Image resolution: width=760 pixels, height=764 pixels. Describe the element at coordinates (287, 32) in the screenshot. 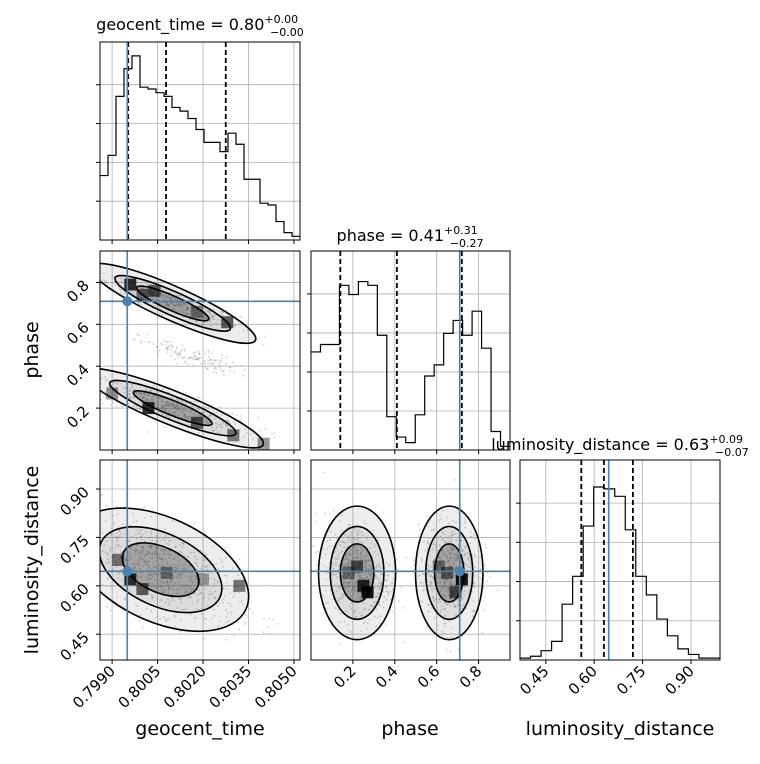

I see `title-minus-error: −0.00` at that location.